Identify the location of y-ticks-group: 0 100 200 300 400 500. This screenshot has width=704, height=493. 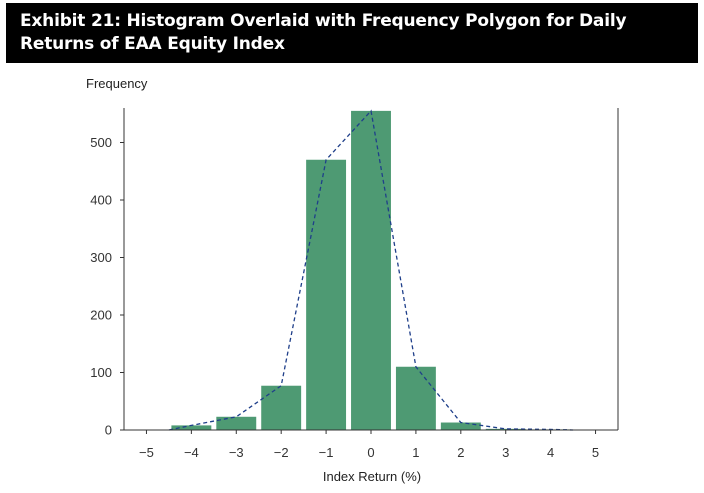
(107, 286).